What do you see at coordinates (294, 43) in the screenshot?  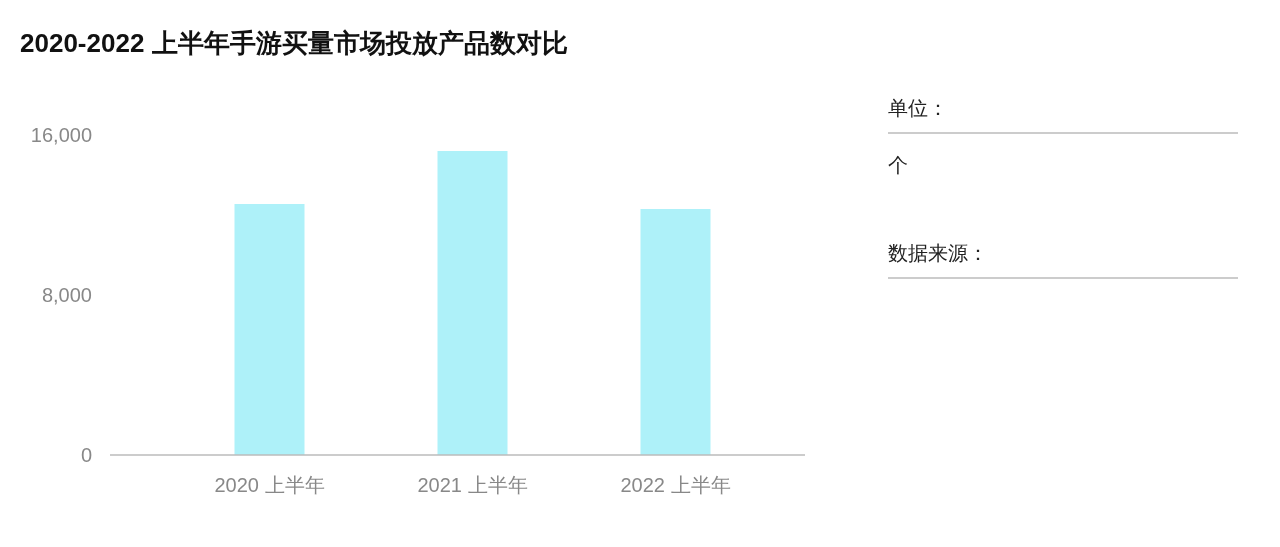 I see `title: 2020-2022 上半年手游买量市场投放产品数对比` at bounding box center [294, 43].